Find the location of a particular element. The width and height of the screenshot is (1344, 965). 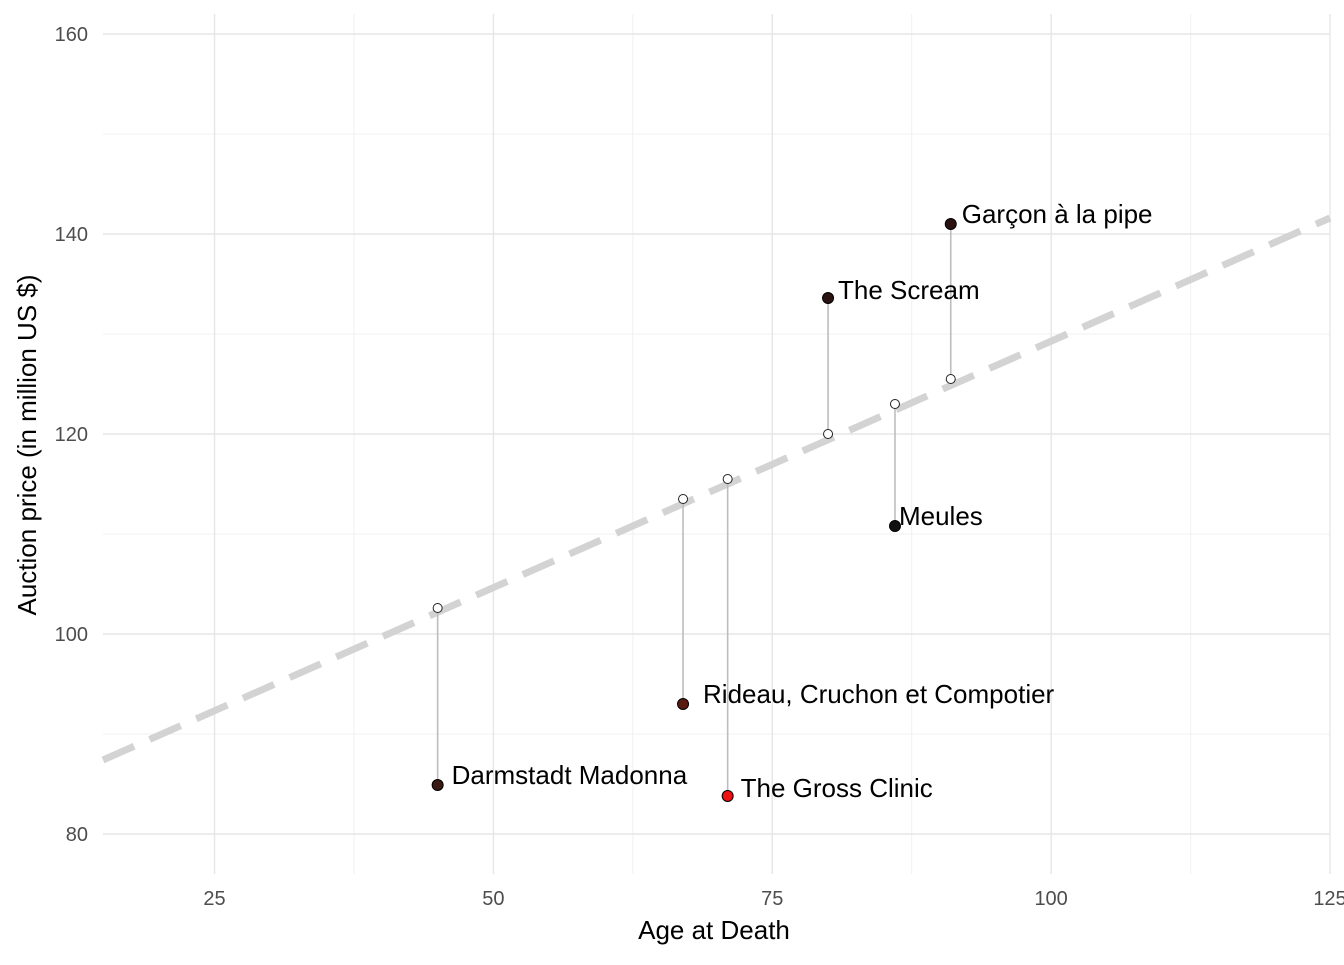

y-tick-label: 80 is located at coordinates (77, 835).